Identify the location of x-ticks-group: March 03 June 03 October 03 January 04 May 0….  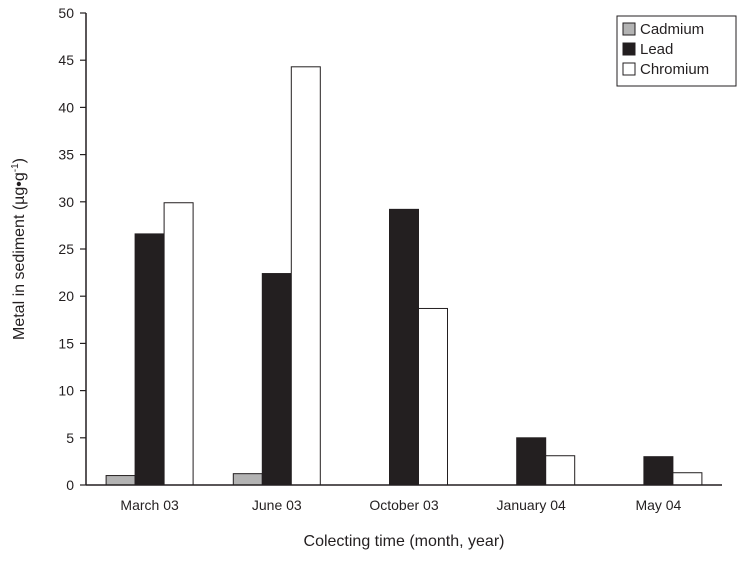
(400, 505).